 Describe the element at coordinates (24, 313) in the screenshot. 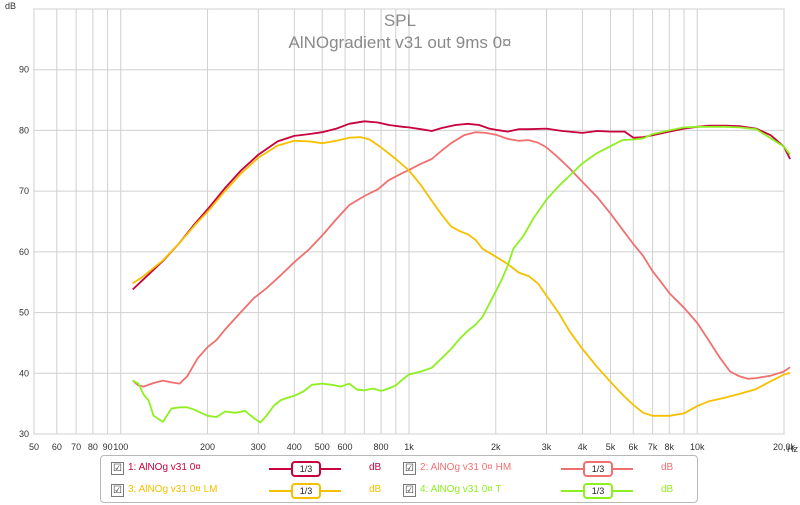

I see `y-tick-label: 50` at that location.